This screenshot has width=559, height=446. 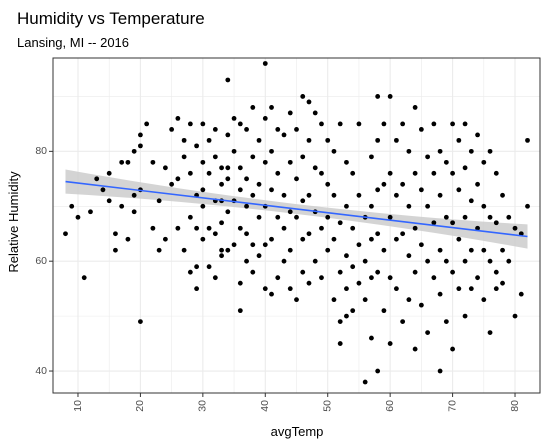 What do you see at coordinates (78, 406) in the screenshot?
I see `x-tick-label: 10` at bounding box center [78, 406].